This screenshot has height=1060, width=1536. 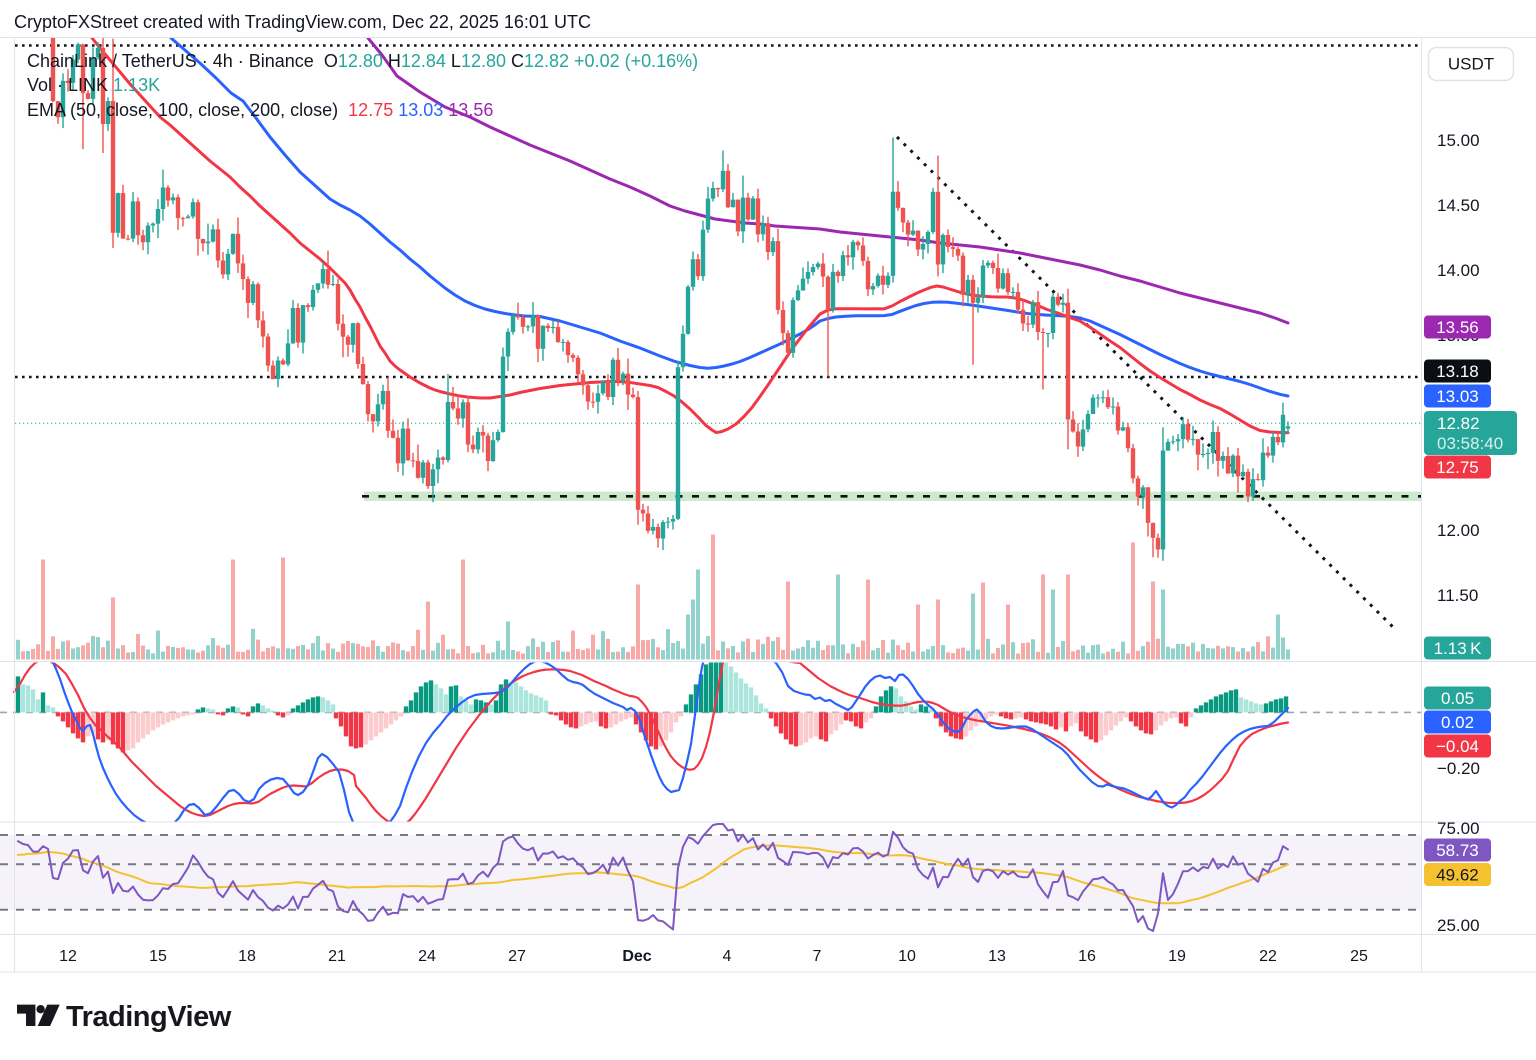 I want to click on svg-text: 58.73, so click(x=1457, y=850).